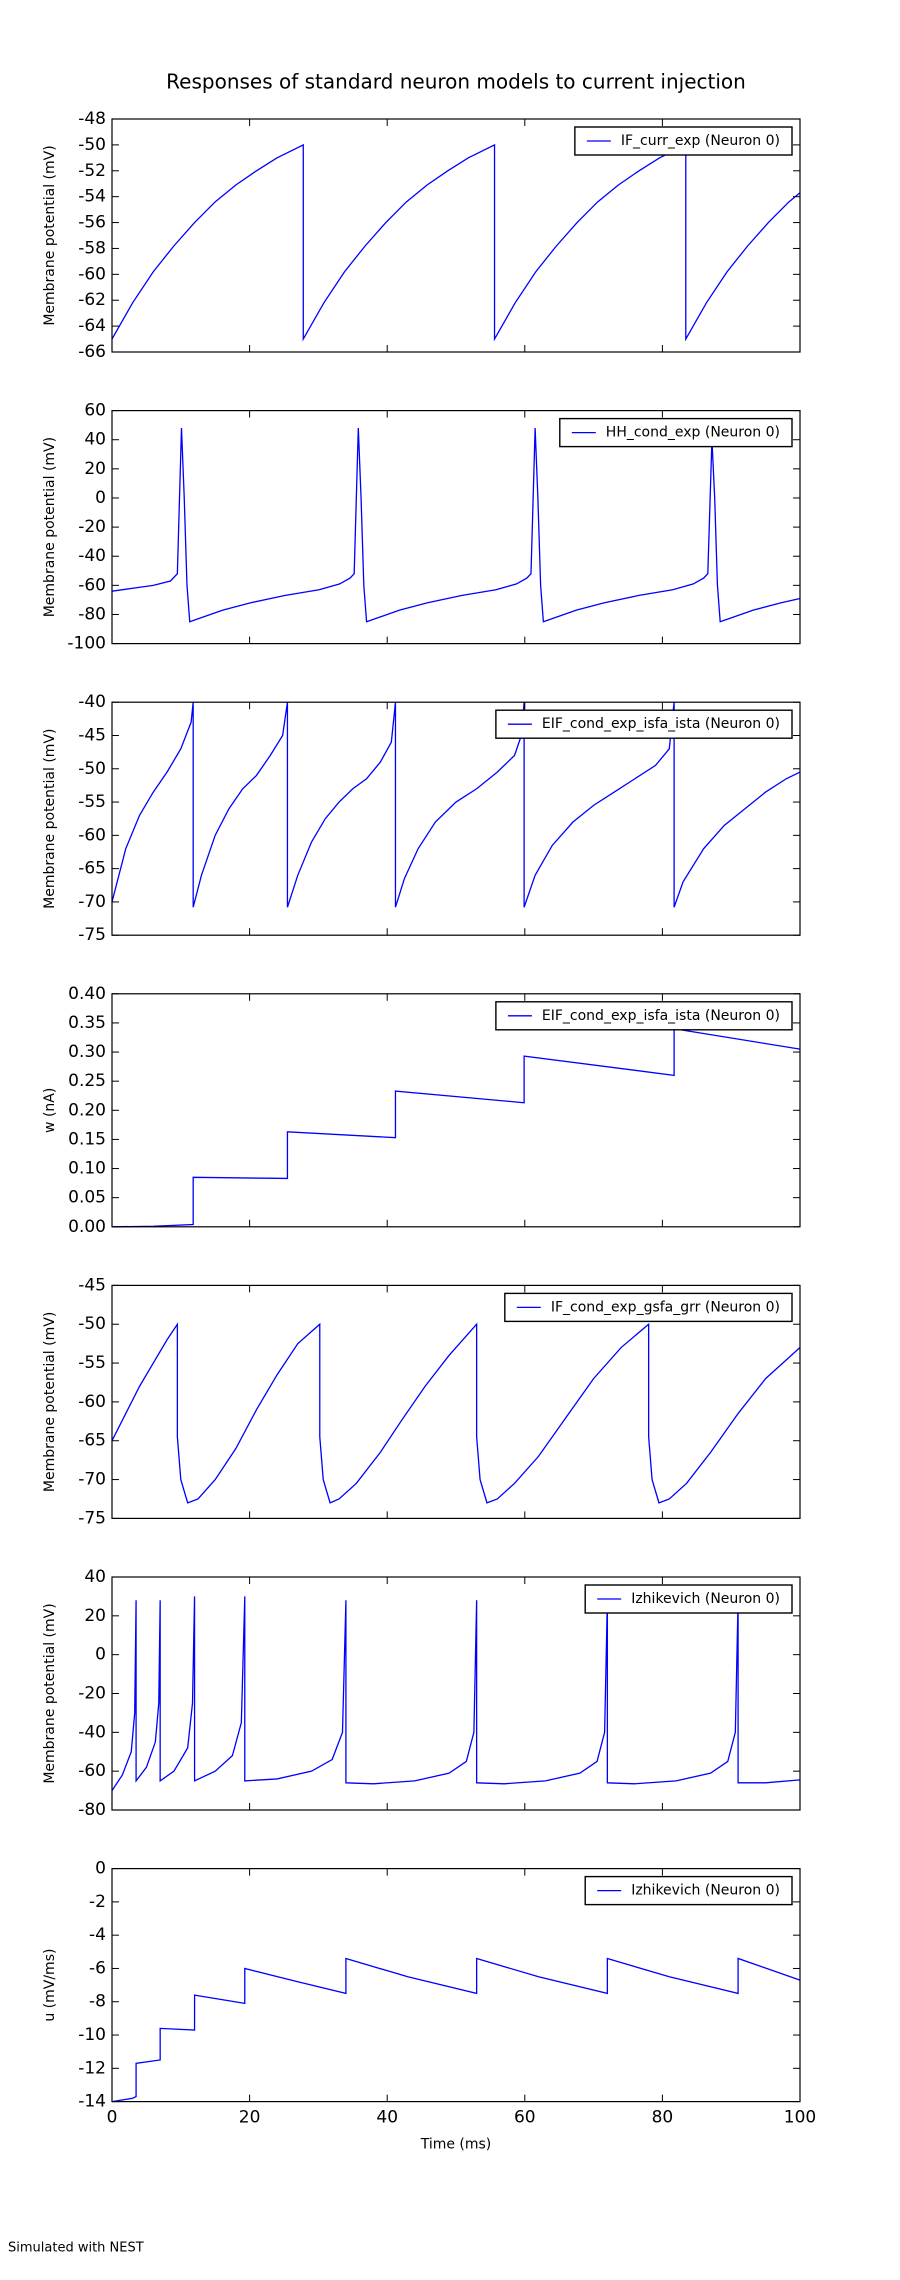  Describe the element at coordinates (97, 2002) in the screenshot. I see `y-tick-label: -8` at that location.